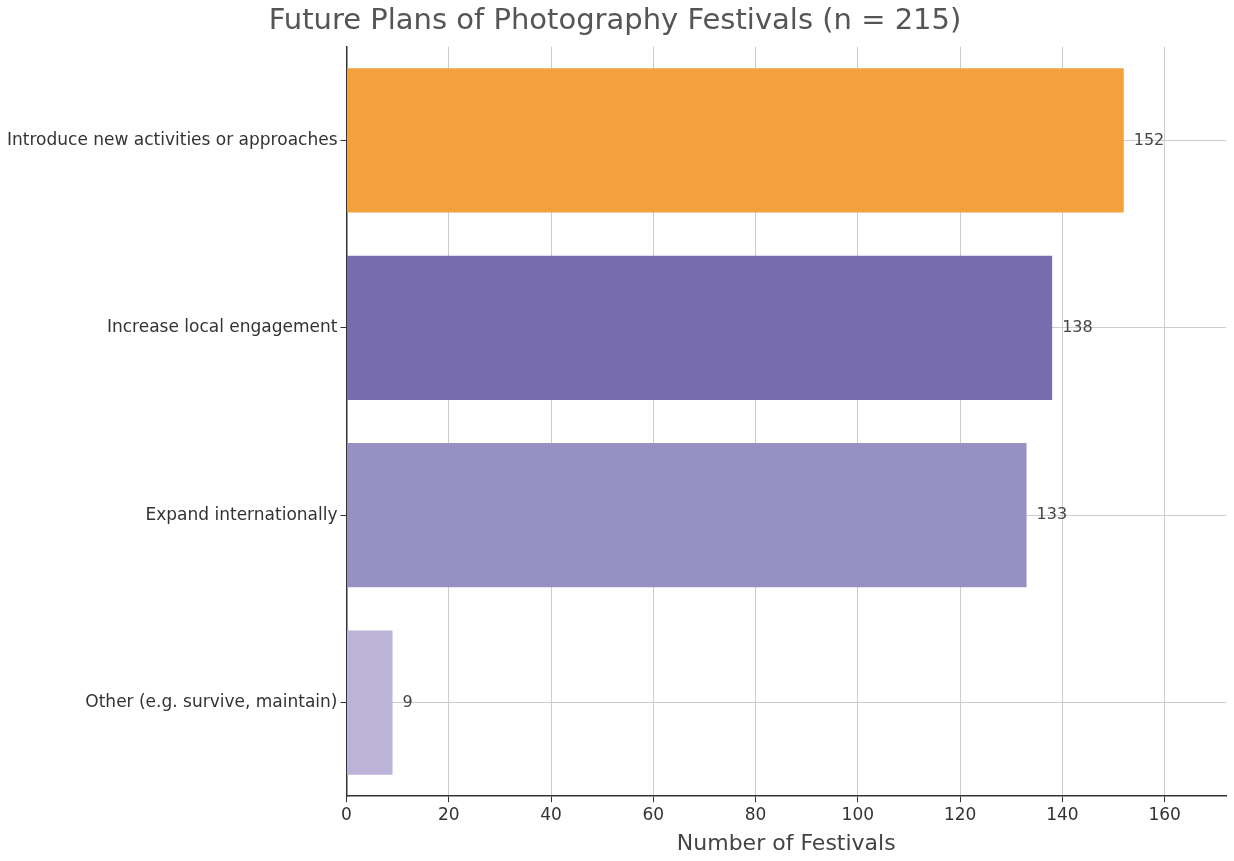 This screenshot has width=1234, height=861. What do you see at coordinates (1077, 326) in the screenshot?
I see `data-label: 138` at bounding box center [1077, 326].